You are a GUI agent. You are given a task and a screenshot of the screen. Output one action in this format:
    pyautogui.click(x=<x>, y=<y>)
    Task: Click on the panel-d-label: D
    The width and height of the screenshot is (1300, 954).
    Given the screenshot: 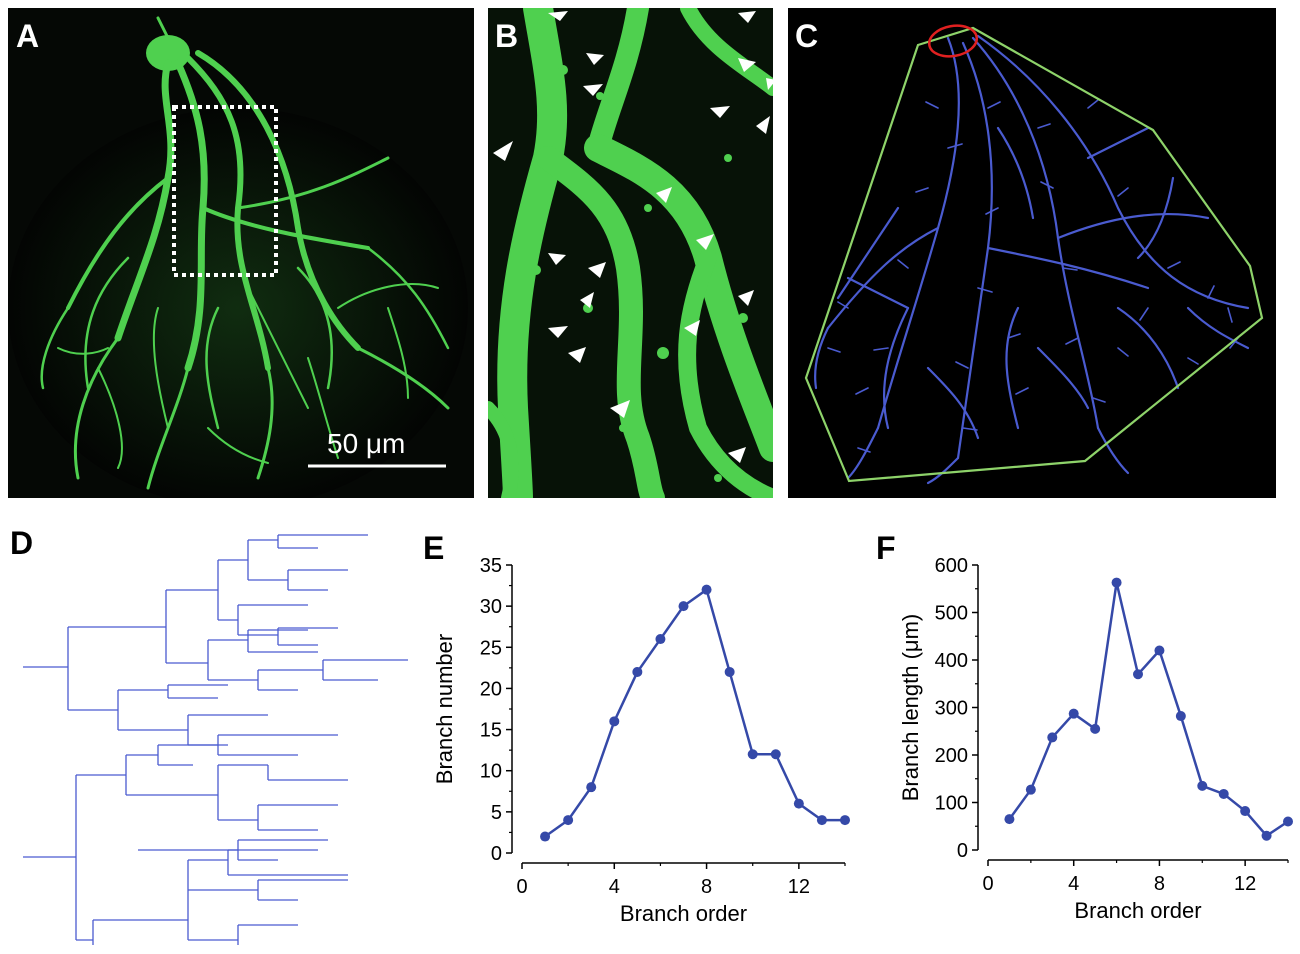 What is the action you would take?
    pyautogui.click(x=22, y=543)
    